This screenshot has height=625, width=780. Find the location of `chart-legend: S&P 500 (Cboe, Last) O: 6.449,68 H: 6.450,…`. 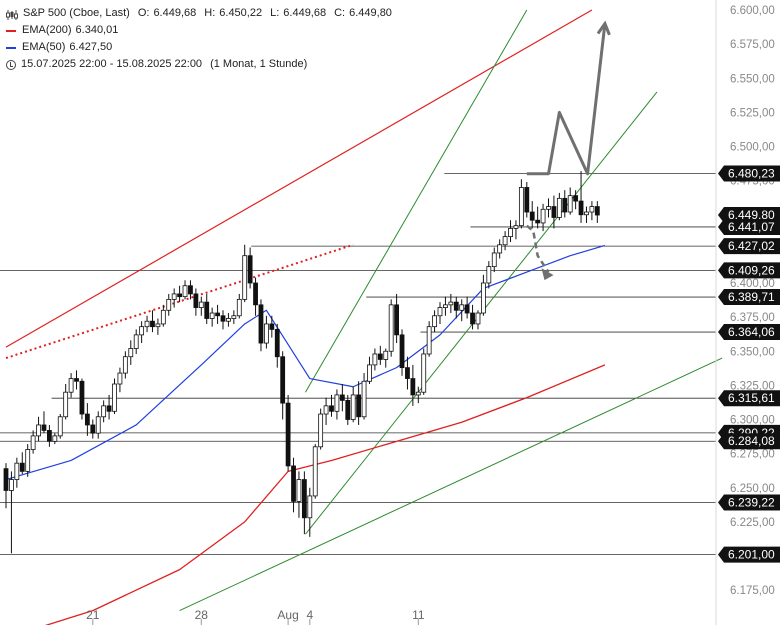

chart-legend: S&P 500 (Cboe, Last) O: 6.449,68 H: 6.450,… is located at coordinates (199, 39).